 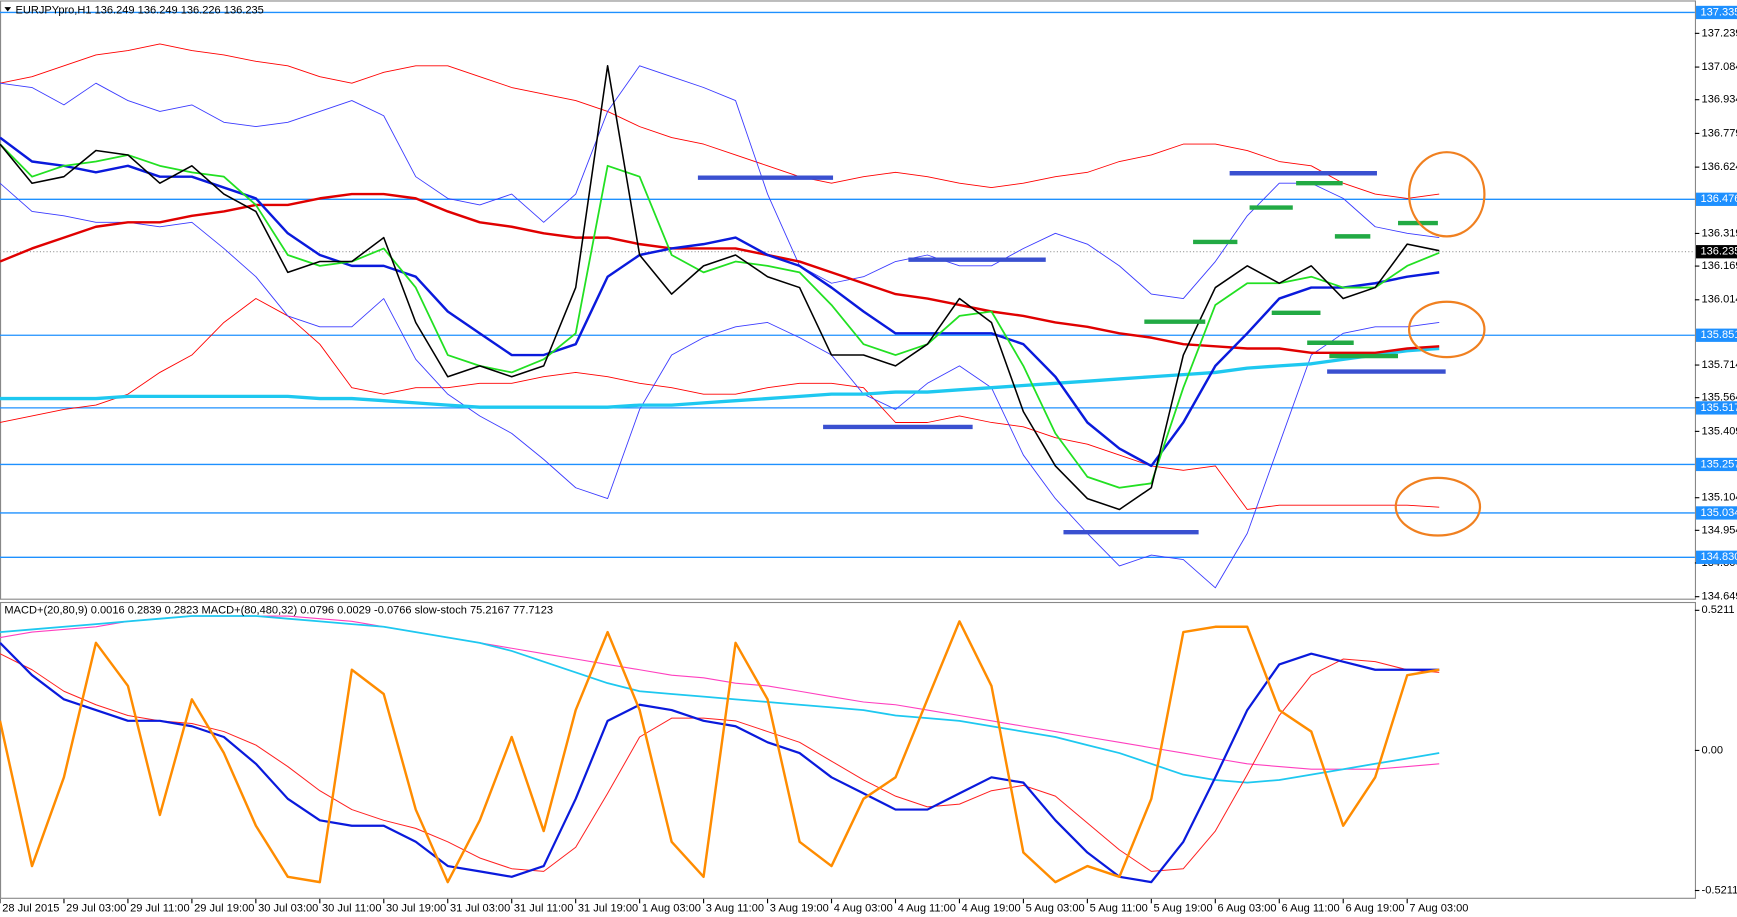 I want to click on y-tick-label: 136.624, so click(x=1719, y=167).